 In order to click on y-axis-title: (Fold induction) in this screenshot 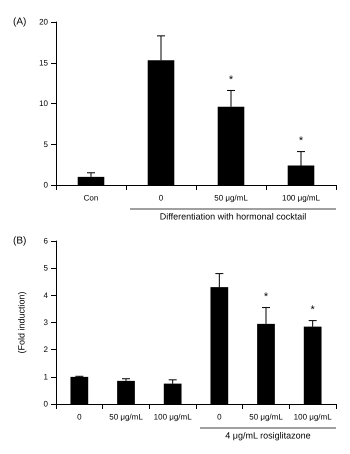, I will do `click(21, 322)`.